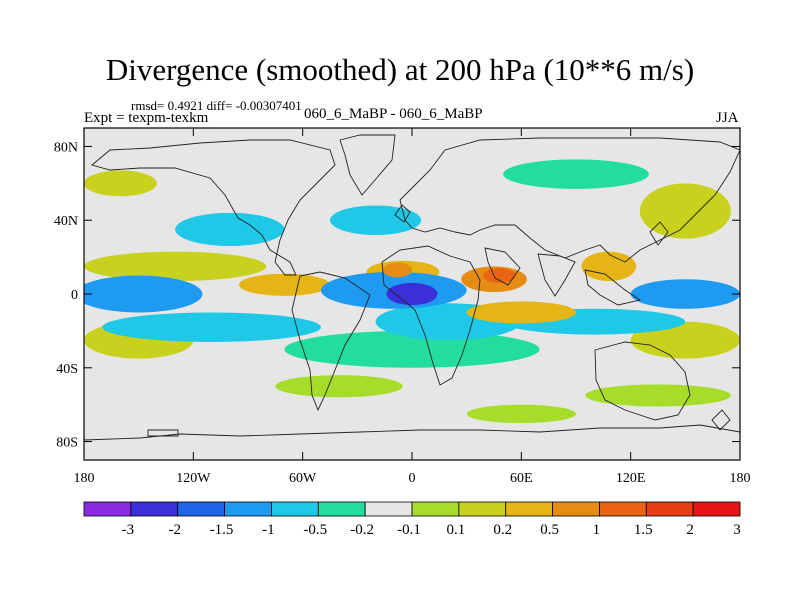  What do you see at coordinates (146, 118) in the screenshot?
I see `experiment-label: Expt = texpm-texkm` at bounding box center [146, 118].